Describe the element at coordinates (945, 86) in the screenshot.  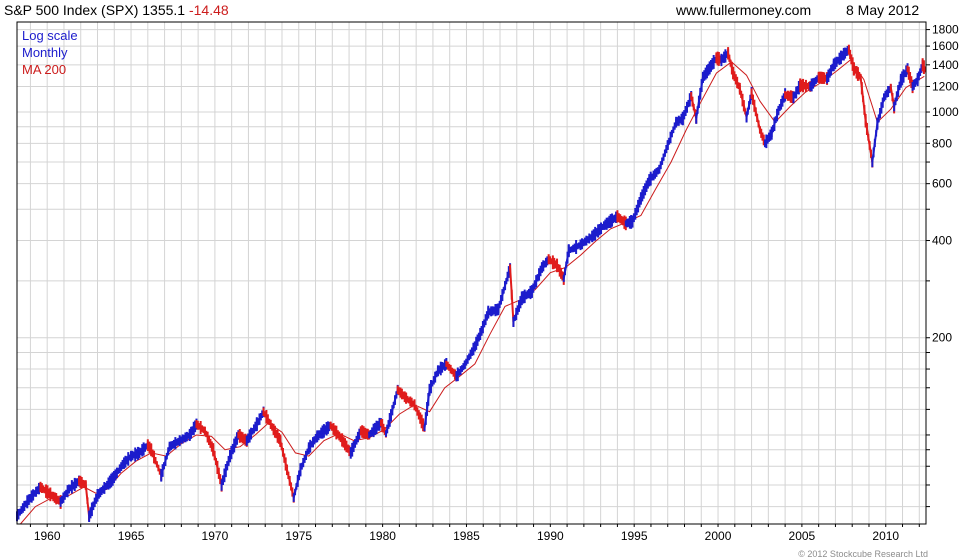
I see `y-tick-label: 1200` at that location.